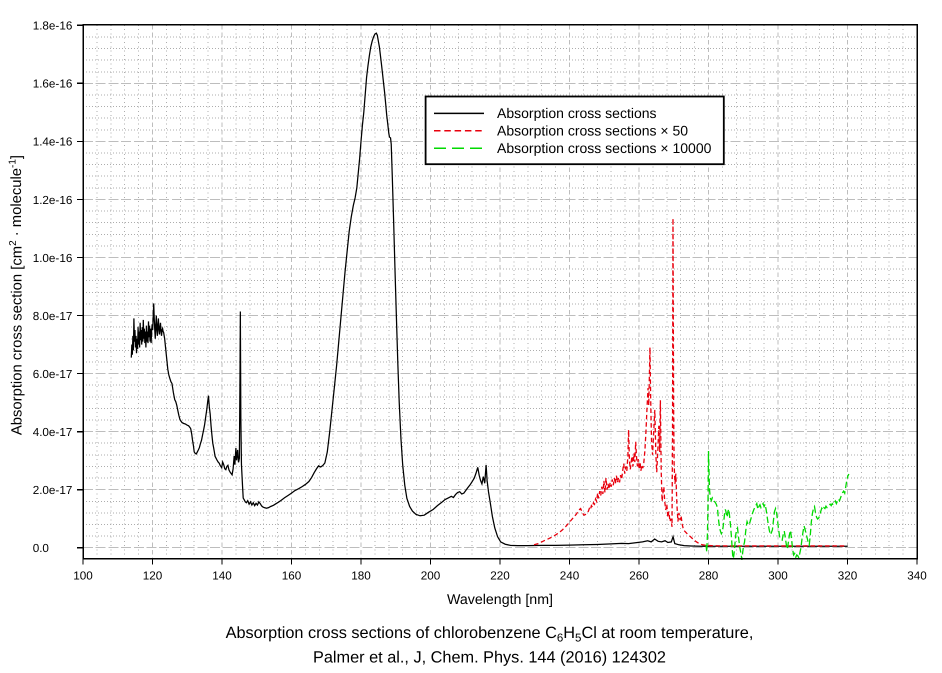 The image size is (942, 673). I want to click on svg-text: 140, so click(222, 576).